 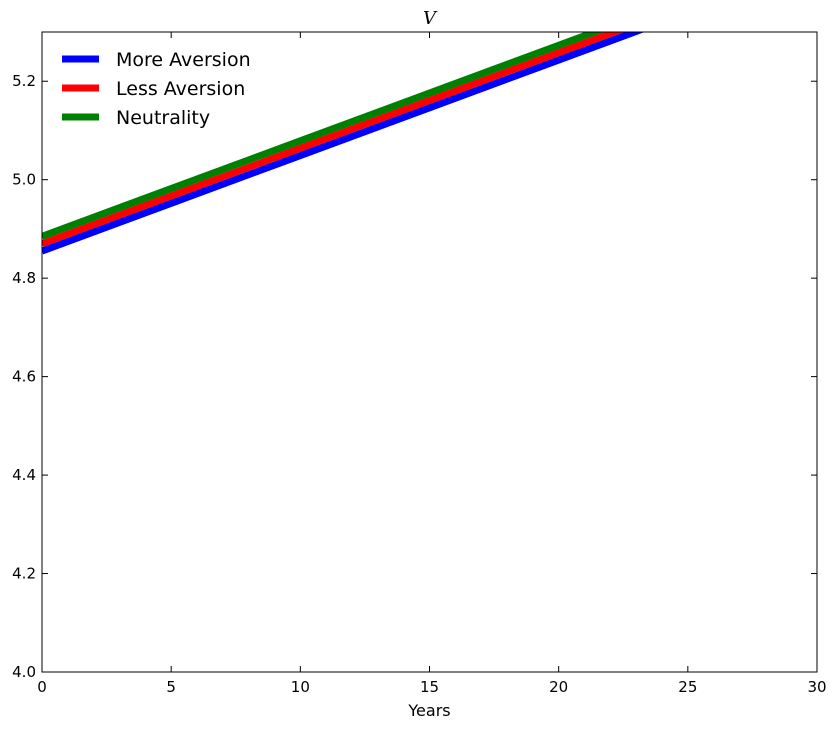 I want to click on x-axis-label: Years, so click(x=428, y=710).